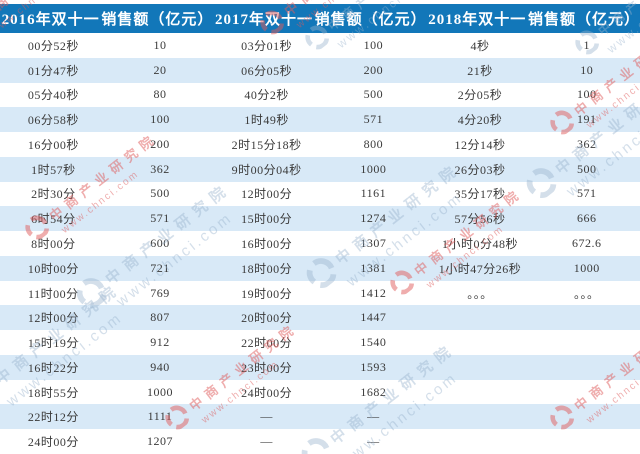  Describe the element at coordinates (320, 169) in the screenshot. I see `table-row: 1时57秒 362 9时00分04秒 1000 26分03秒 500` at that location.